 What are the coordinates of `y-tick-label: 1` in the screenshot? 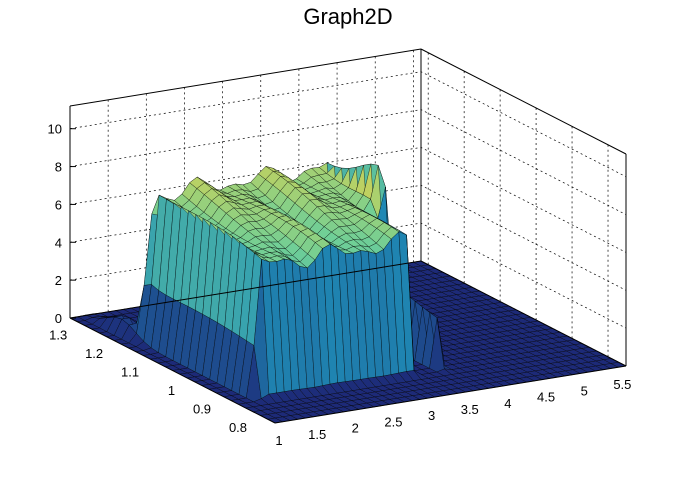 It's located at (171, 390).